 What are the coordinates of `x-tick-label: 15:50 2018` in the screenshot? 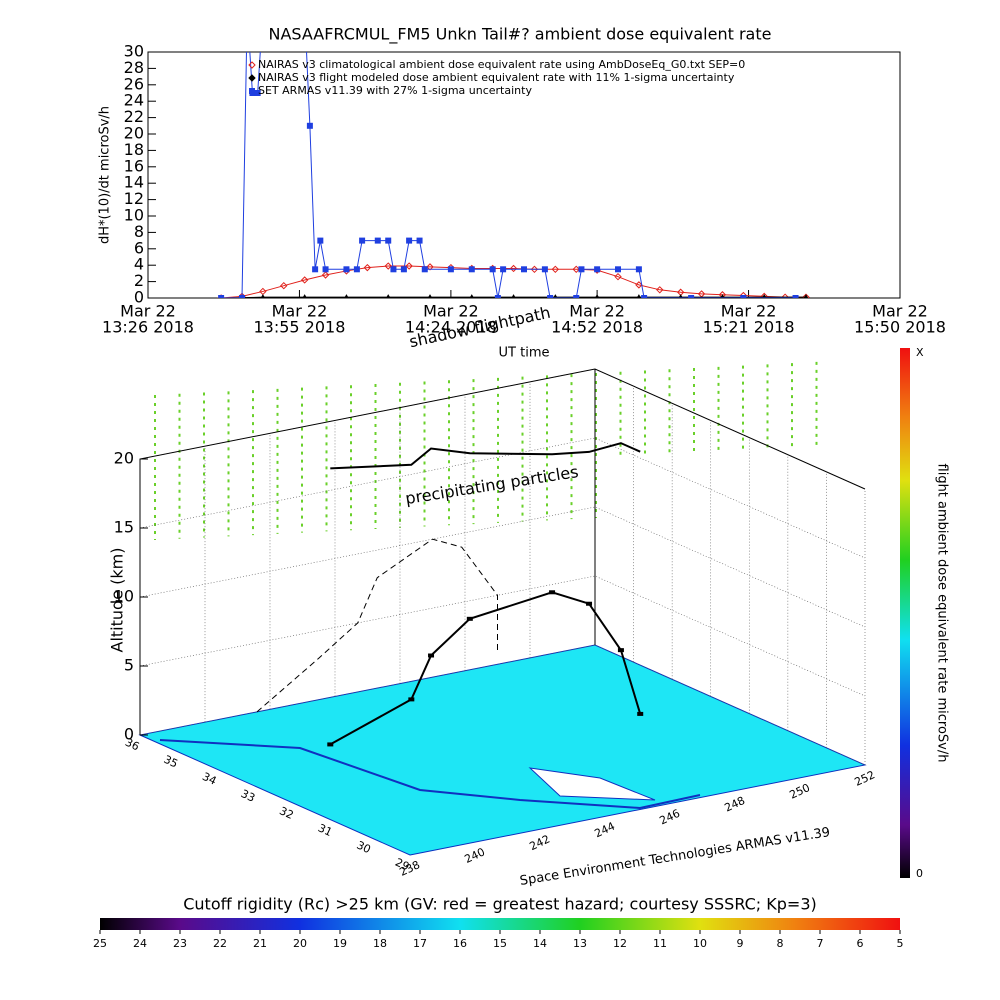 It's located at (900, 327).